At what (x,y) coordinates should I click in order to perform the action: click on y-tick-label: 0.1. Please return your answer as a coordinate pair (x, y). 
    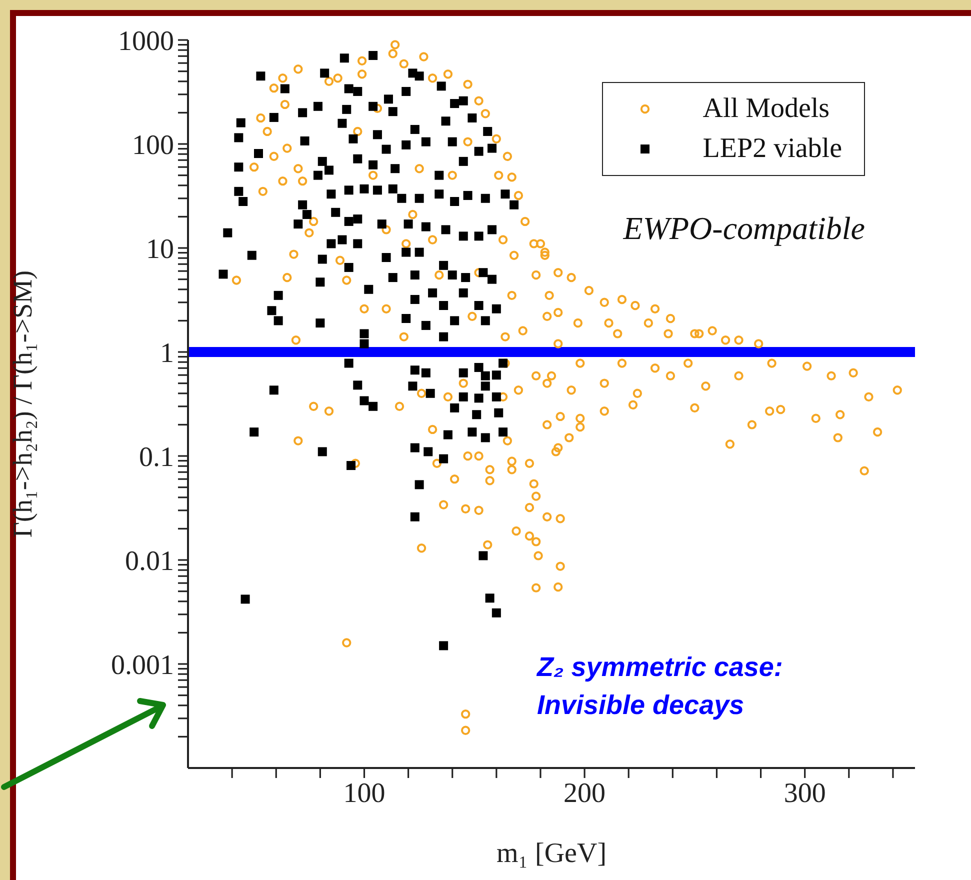
    Looking at the image, I should click on (156, 457).